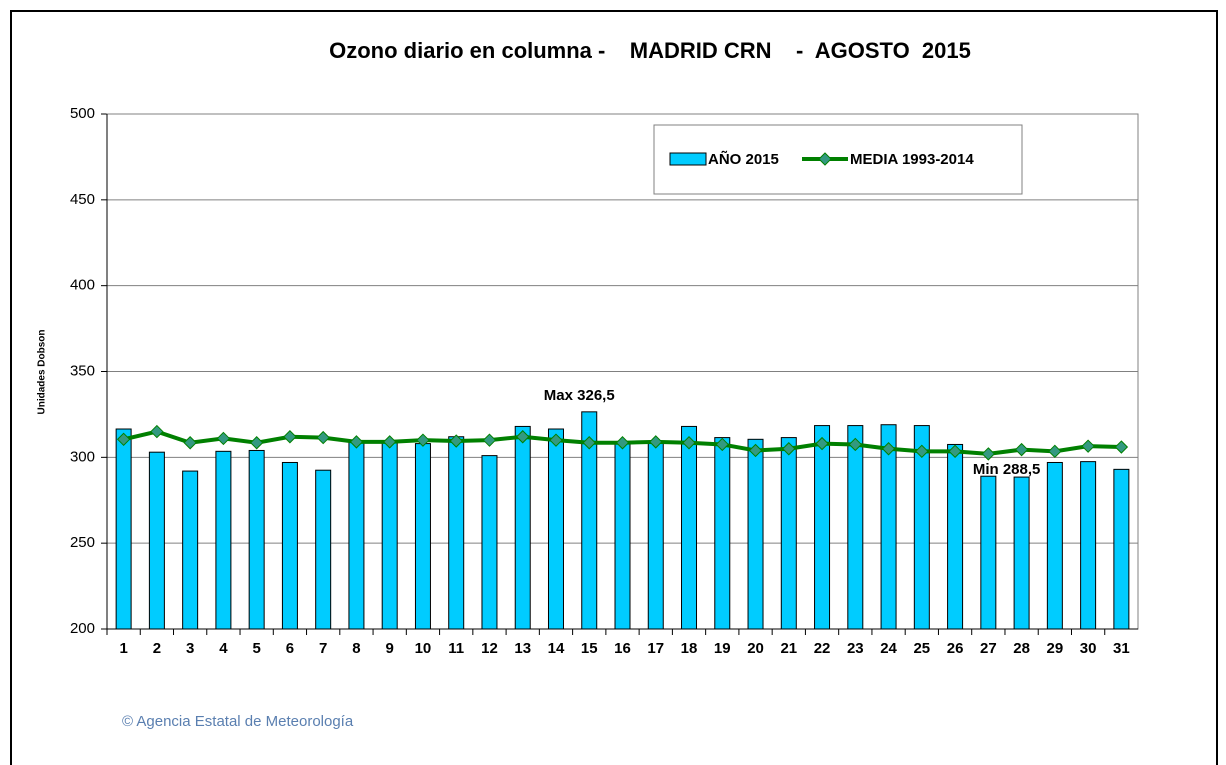 Image resolution: width=1226 pixels, height=765 pixels. Describe the element at coordinates (655, 648) in the screenshot. I see `x-tick-label: 17` at that location.